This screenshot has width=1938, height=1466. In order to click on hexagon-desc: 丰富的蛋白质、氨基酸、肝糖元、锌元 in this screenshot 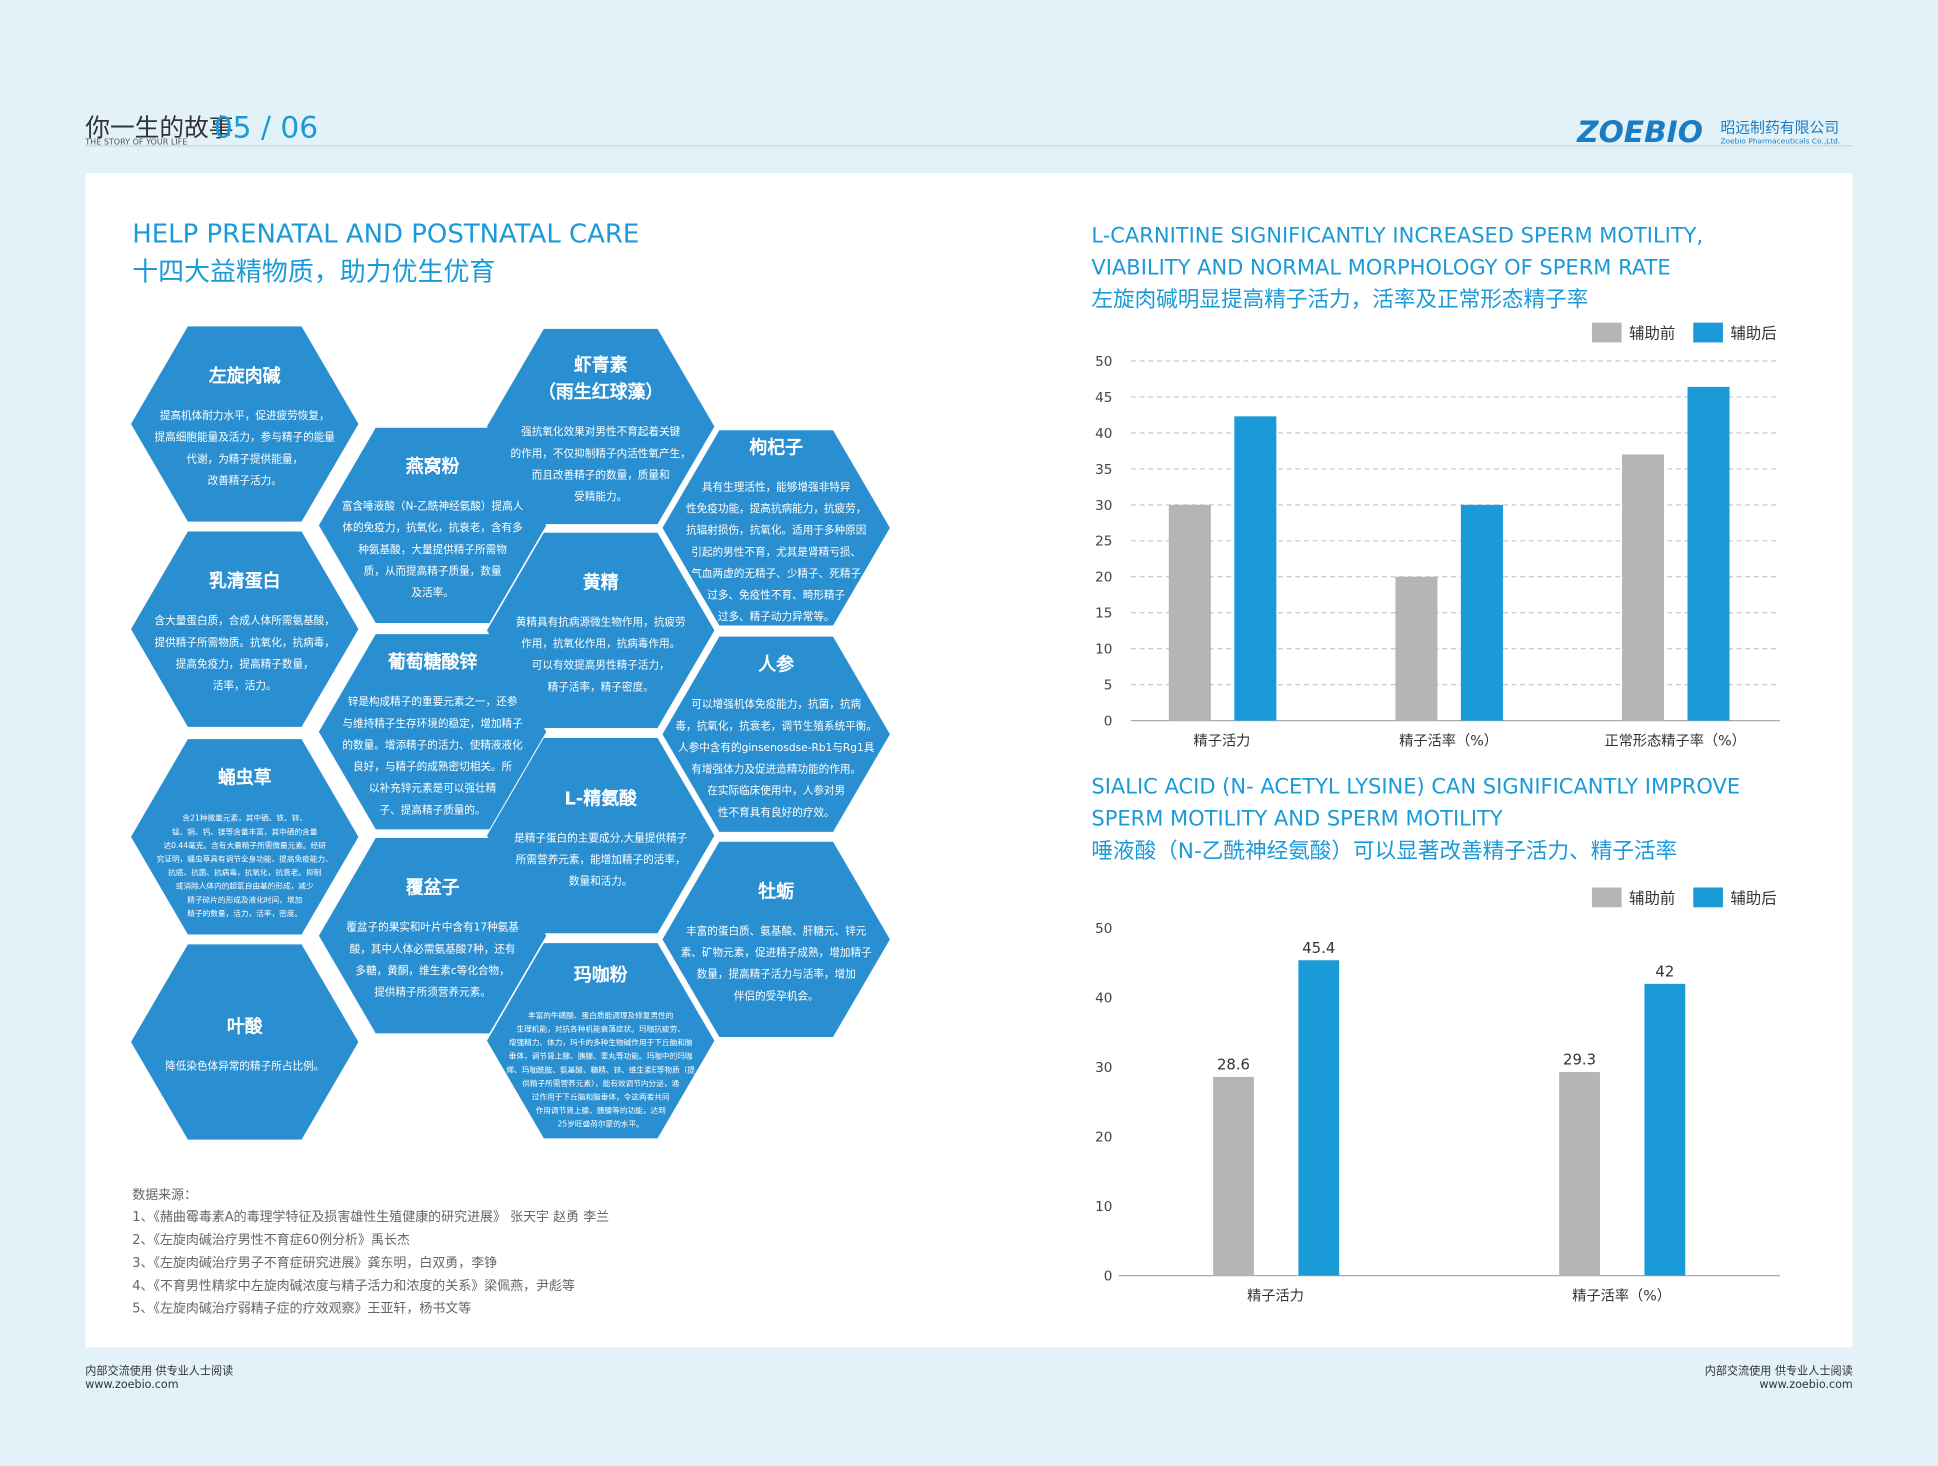, I will do `click(776, 930)`.